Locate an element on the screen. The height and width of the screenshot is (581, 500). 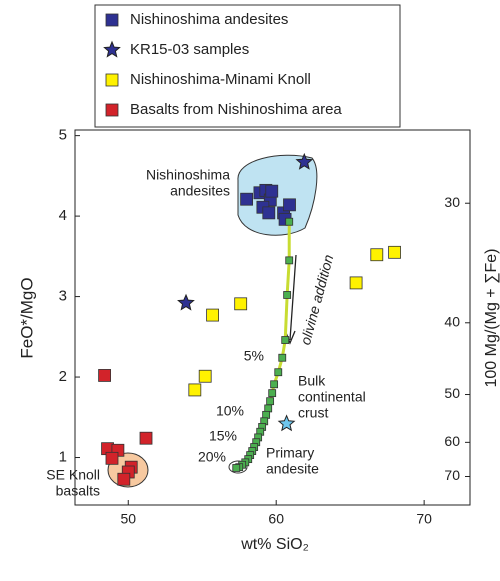
annotation: andesite is located at coordinates (292, 469).